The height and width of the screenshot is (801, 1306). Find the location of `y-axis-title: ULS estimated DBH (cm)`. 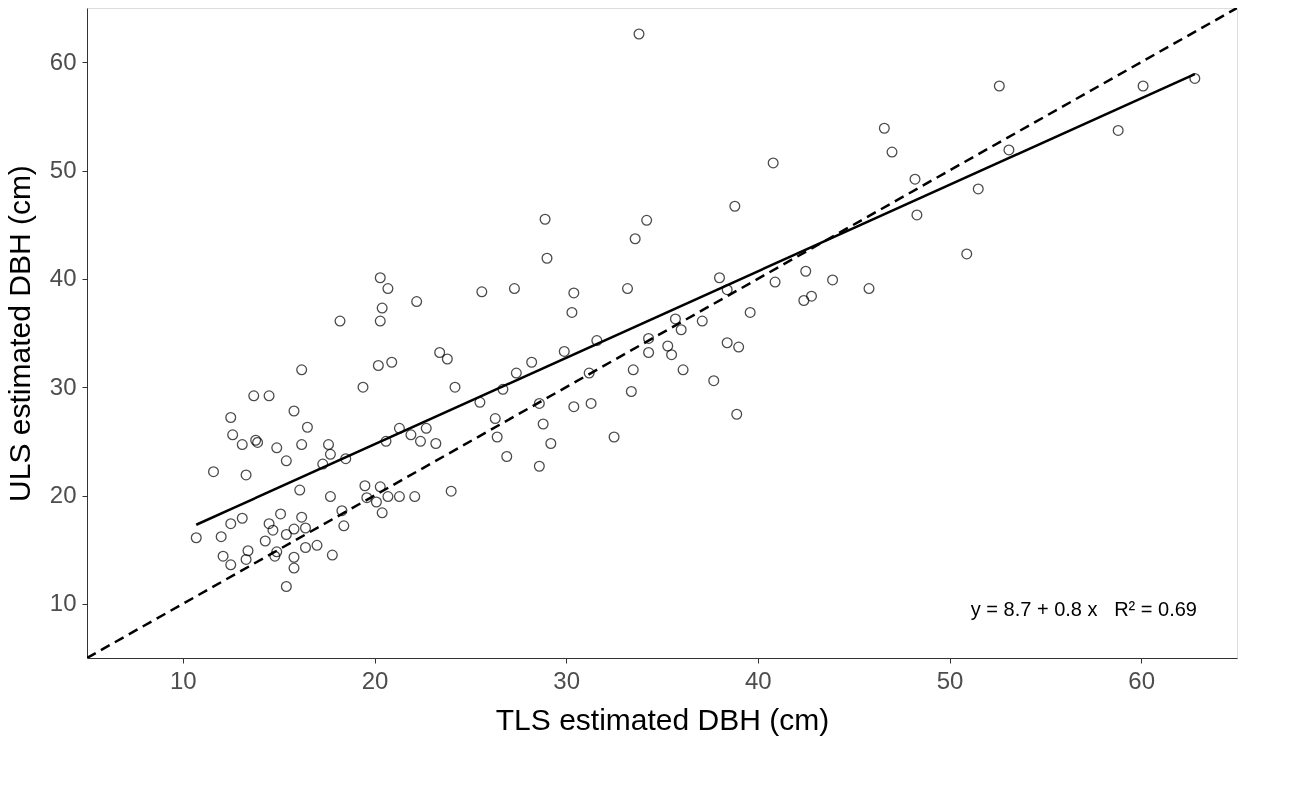

y-axis-title: ULS estimated DBH (cm) is located at coordinates (19, 333).